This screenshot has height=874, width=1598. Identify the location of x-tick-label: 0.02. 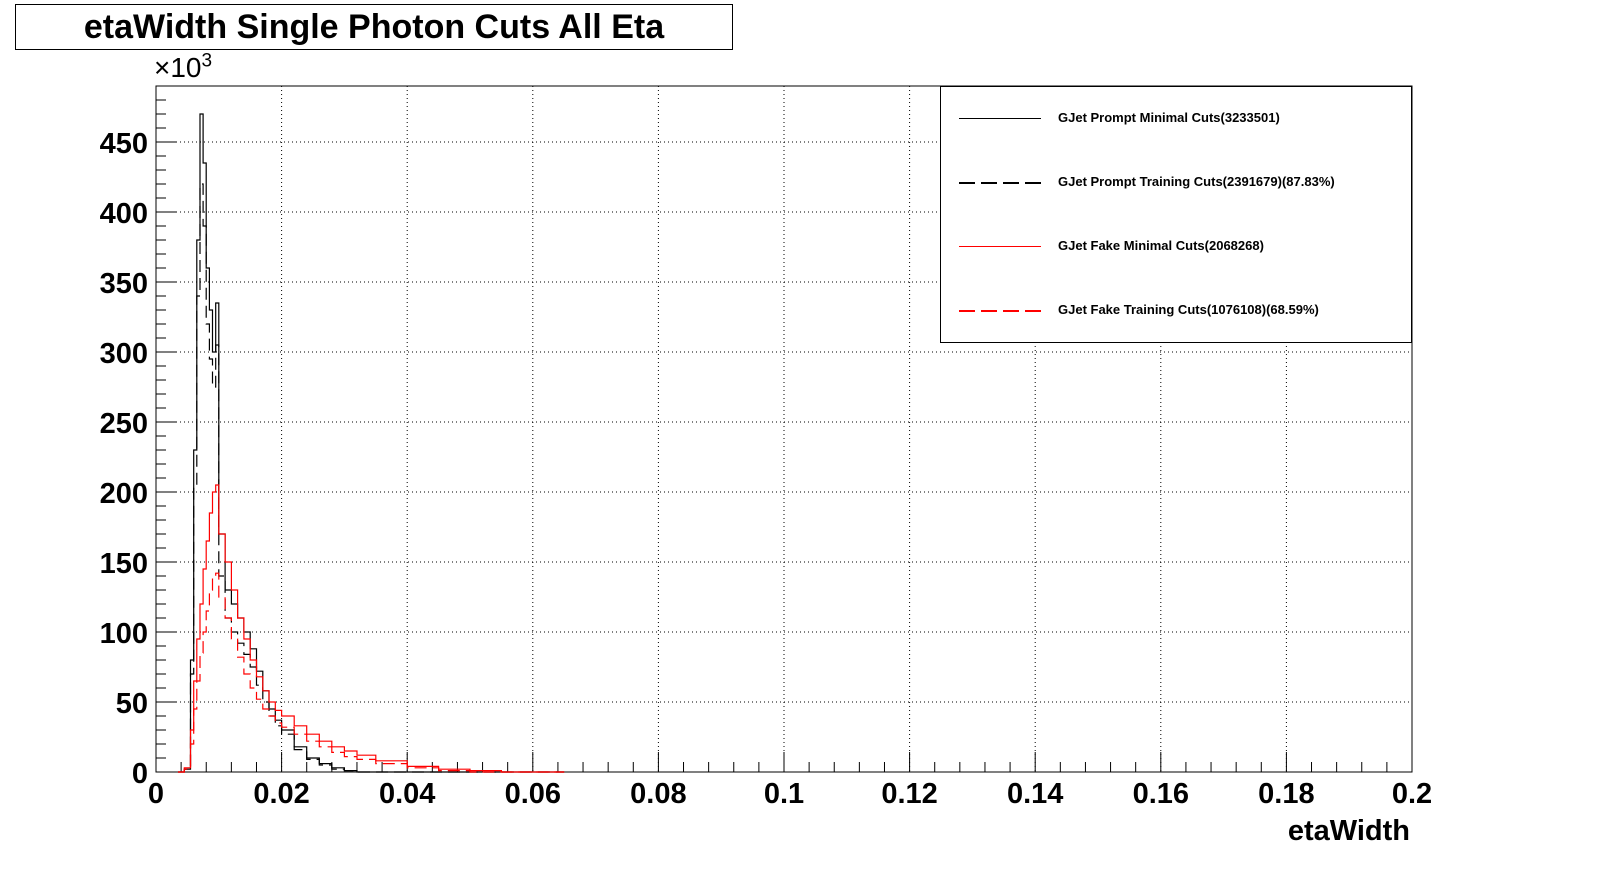
(281, 794).